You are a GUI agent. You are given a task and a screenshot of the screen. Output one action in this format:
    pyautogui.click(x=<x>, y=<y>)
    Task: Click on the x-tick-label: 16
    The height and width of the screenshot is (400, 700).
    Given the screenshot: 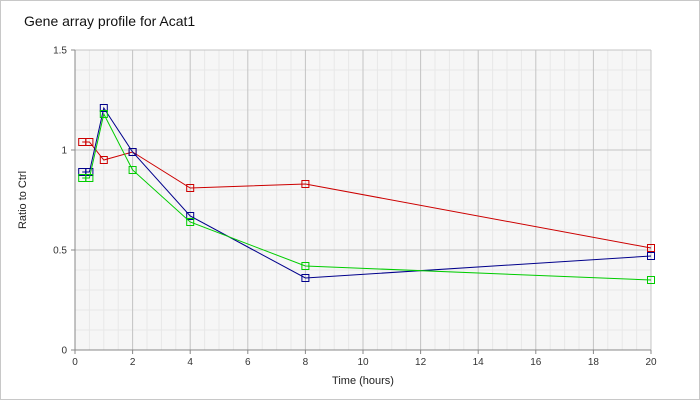 What is the action you would take?
    pyautogui.click(x=536, y=362)
    